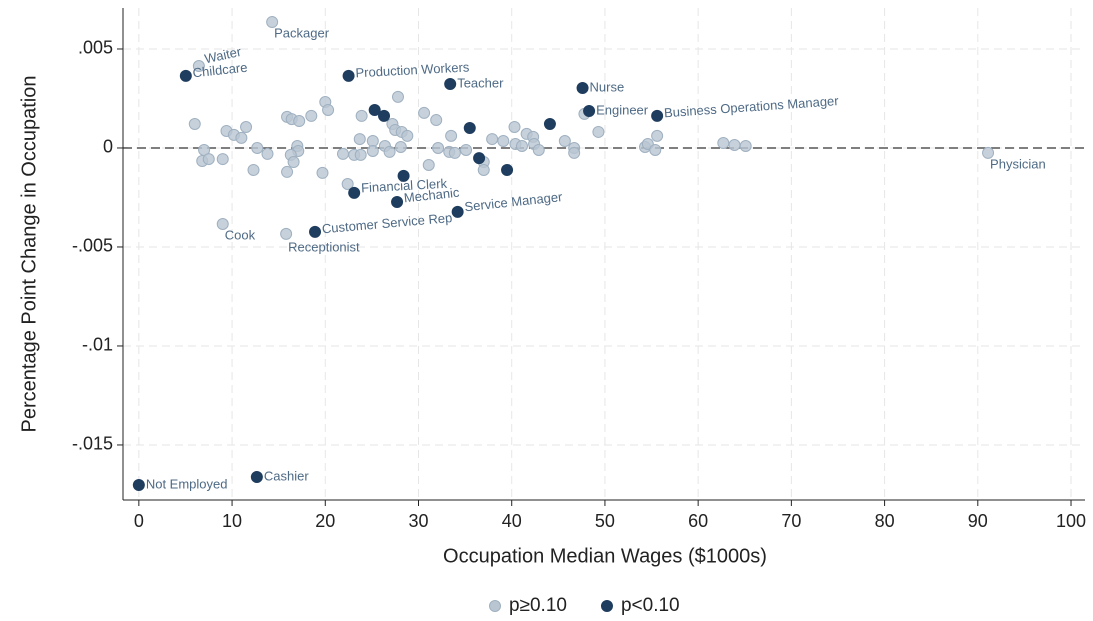 The image size is (1093, 621). I want to click on point-label: Packager, so click(302, 32).